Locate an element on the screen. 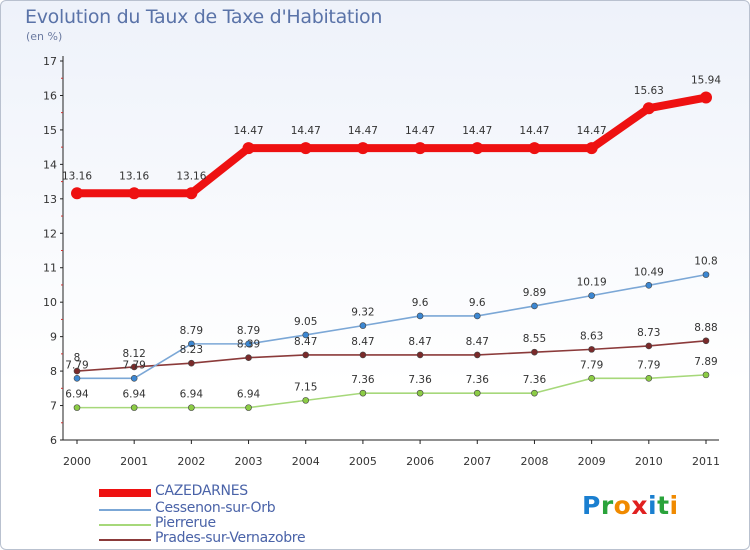 The height and width of the screenshot is (550, 750). y-tick-label: 8 is located at coordinates (53, 371).